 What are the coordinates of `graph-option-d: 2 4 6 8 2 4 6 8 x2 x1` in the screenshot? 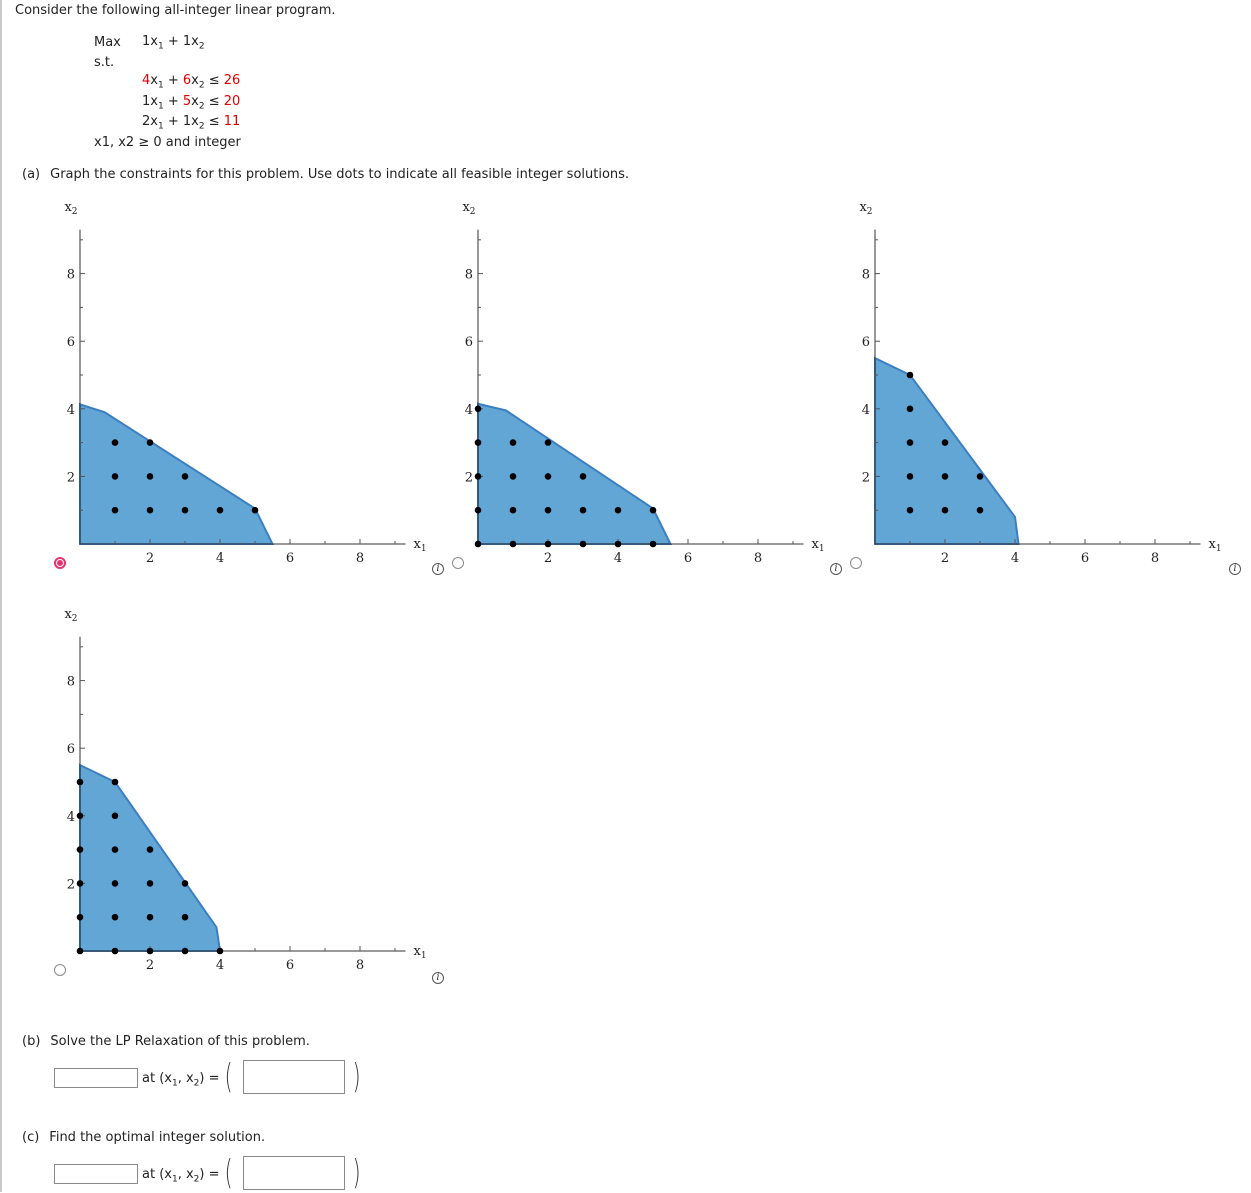 It's located at (233, 802).